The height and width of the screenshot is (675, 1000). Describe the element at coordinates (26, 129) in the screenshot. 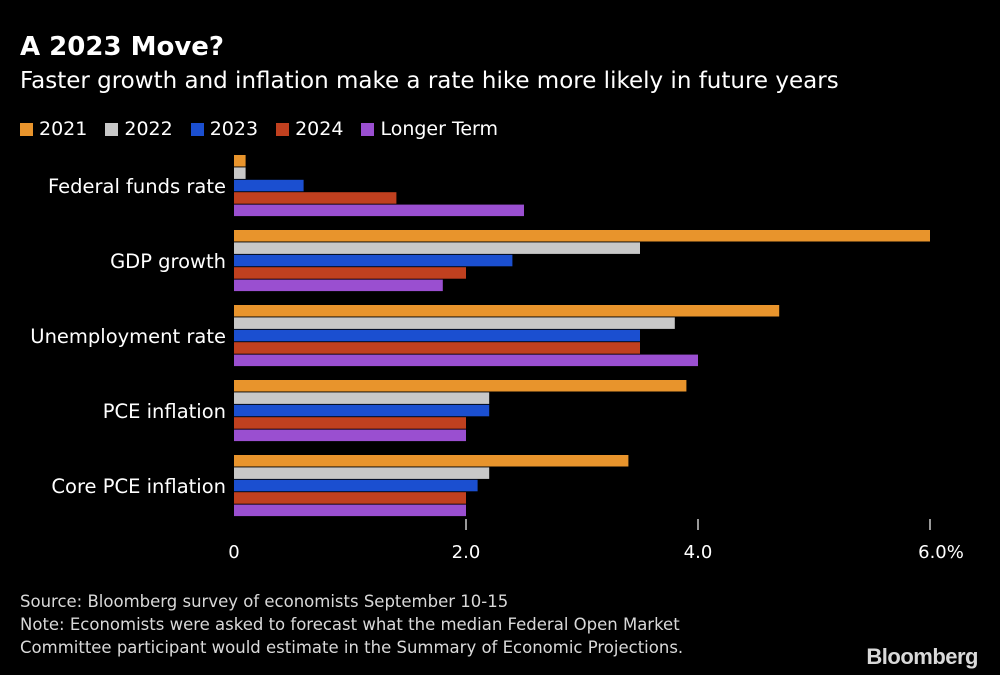

I see `legend-swatch-2021` at that location.